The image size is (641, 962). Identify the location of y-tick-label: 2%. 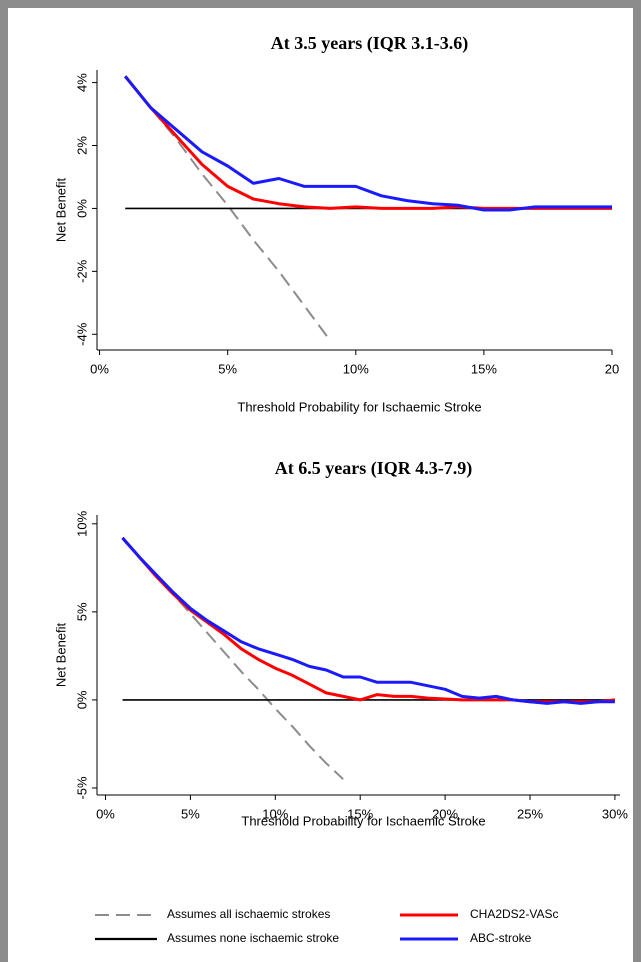
(81, 145).